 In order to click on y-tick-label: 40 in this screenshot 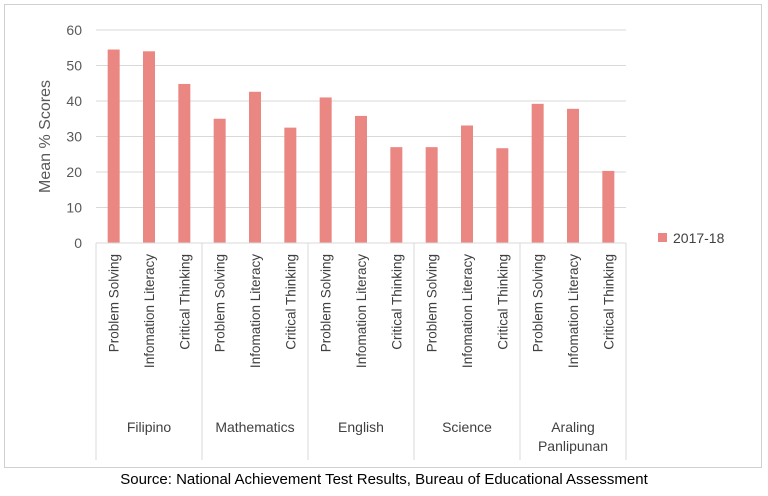, I will do `click(74, 101)`.